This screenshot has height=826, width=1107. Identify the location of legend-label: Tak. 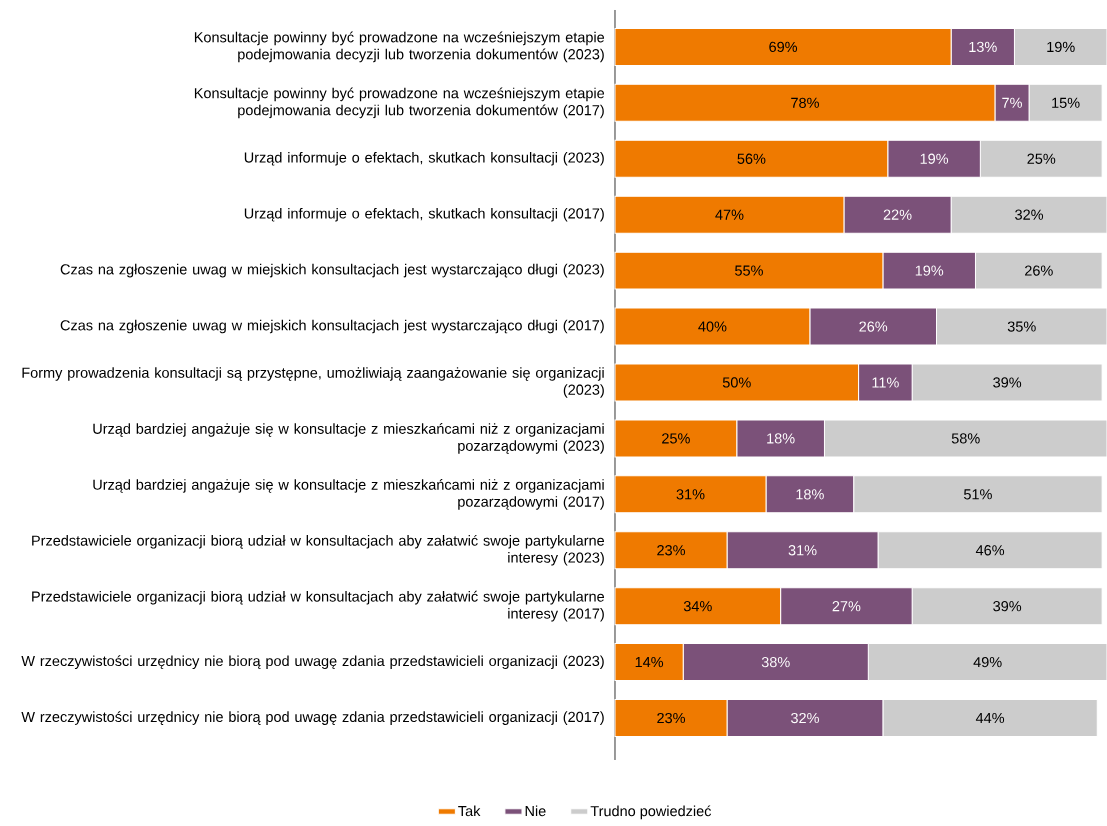
(469, 811).